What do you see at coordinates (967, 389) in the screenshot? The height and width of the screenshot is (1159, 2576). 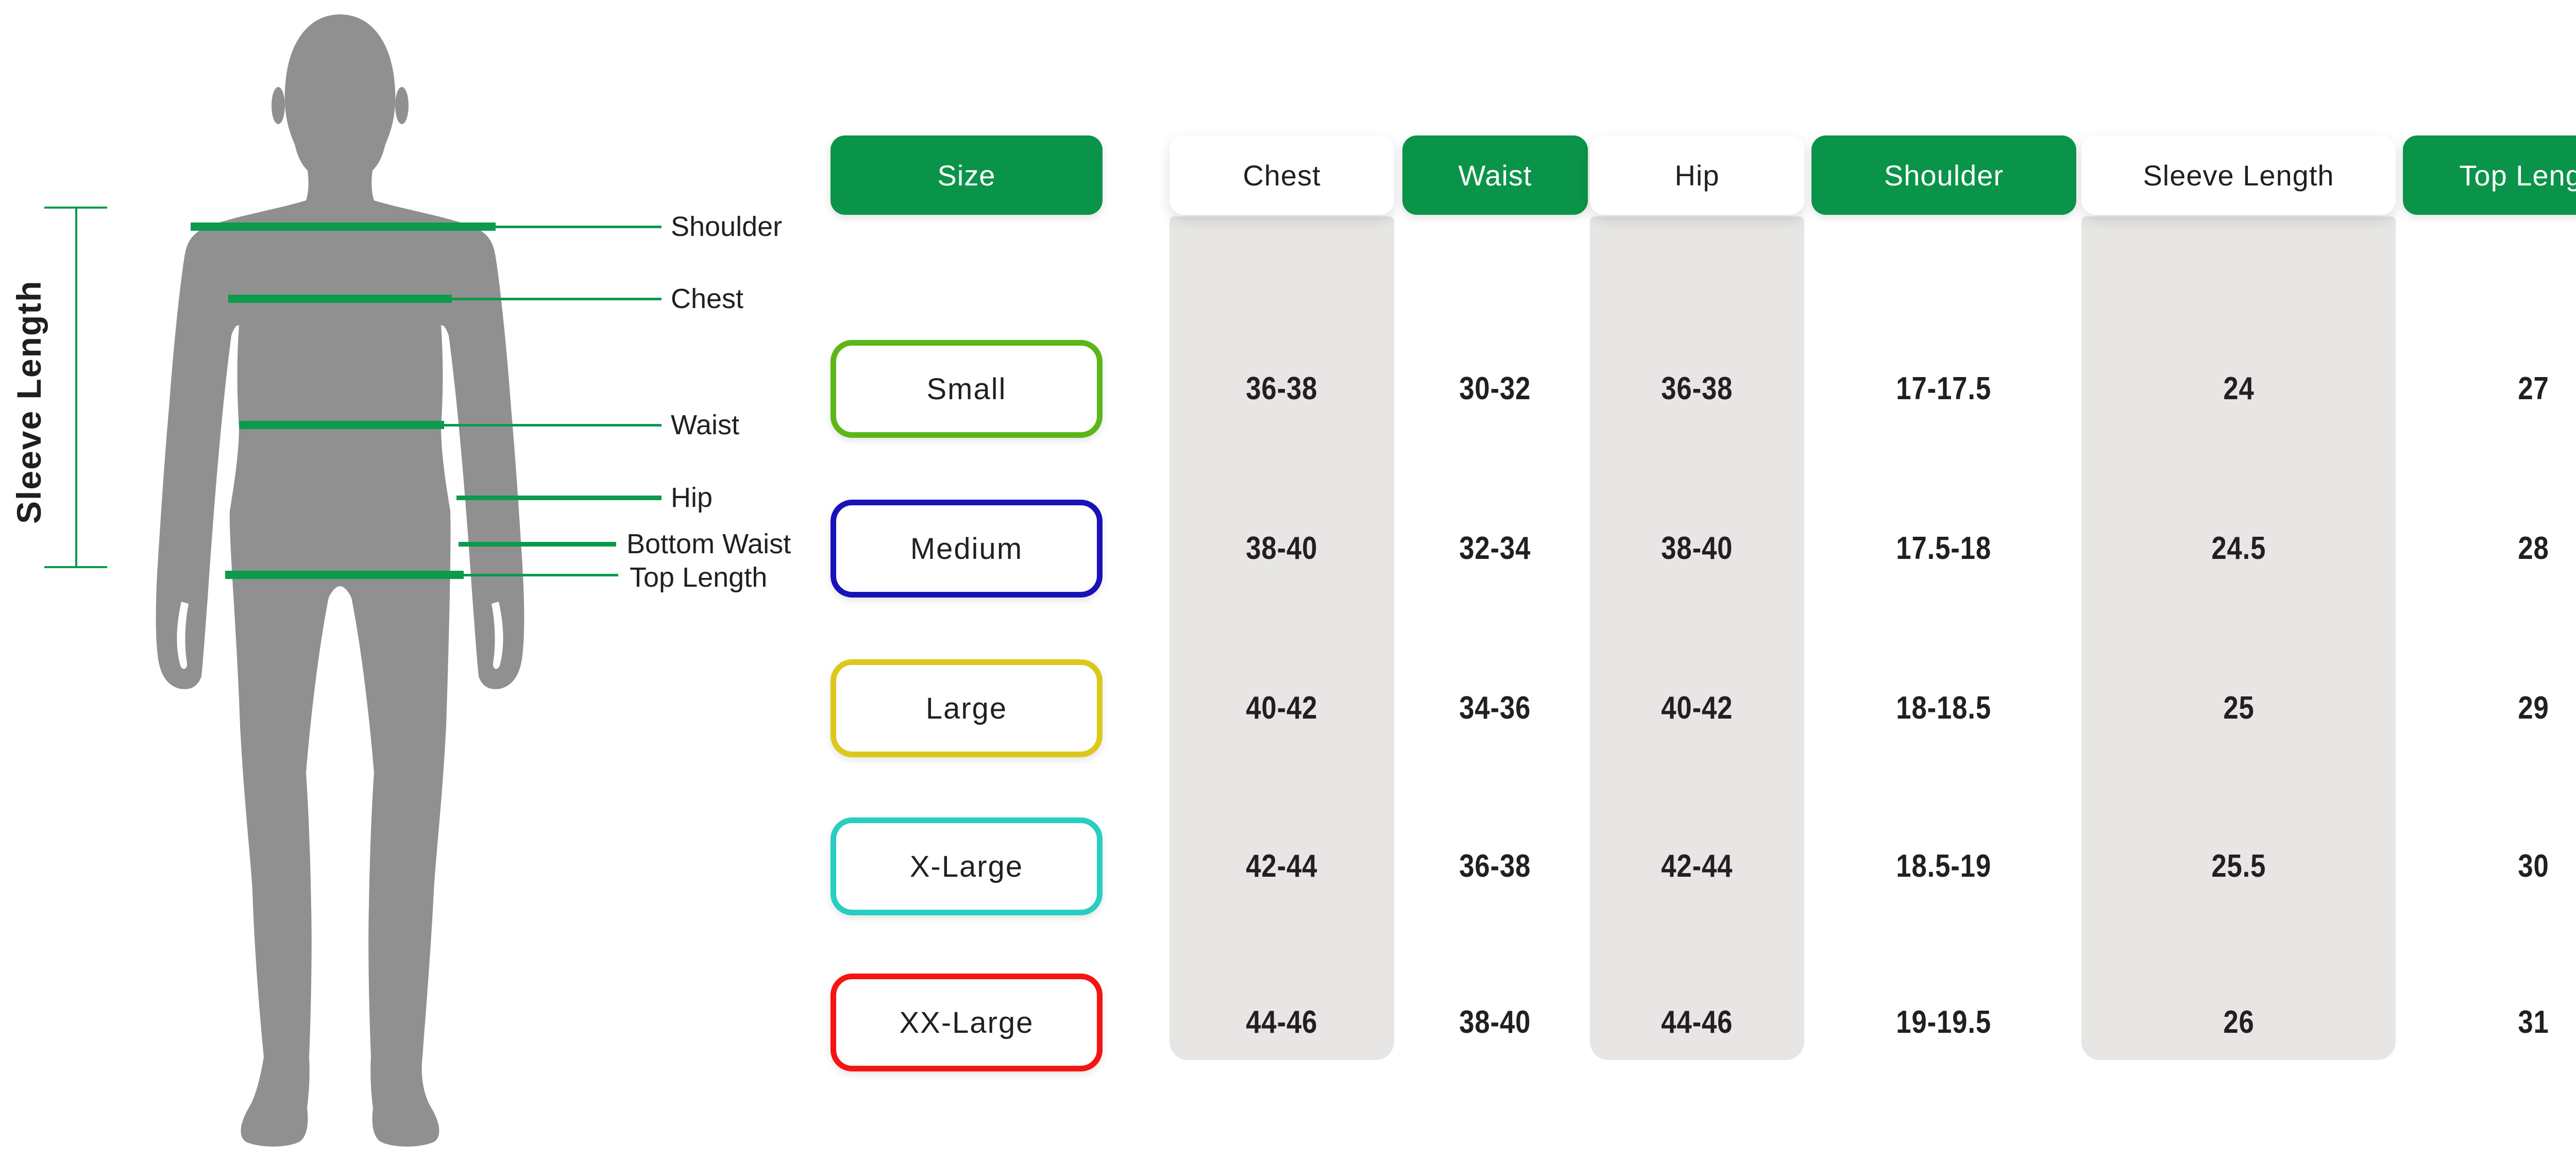 I see `size-button-small: Small` at bounding box center [967, 389].